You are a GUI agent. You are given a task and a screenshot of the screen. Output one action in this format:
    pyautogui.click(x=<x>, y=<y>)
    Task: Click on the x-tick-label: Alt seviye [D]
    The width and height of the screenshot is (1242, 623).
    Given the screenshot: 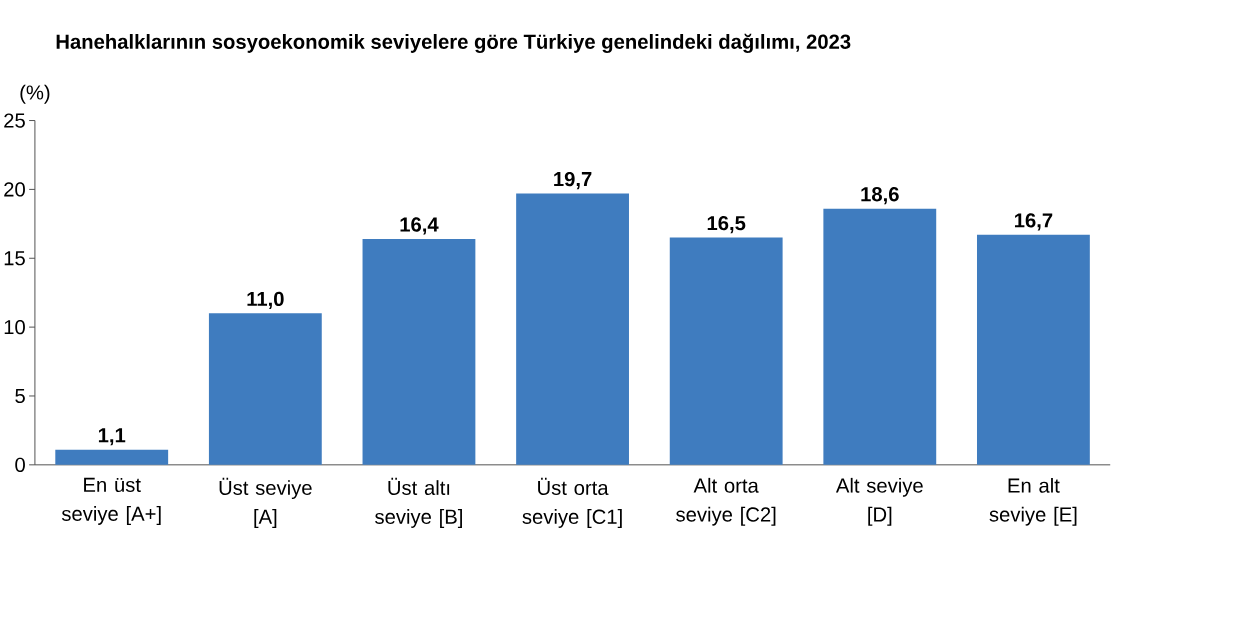 What is the action you would take?
    pyautogui.click(x=879, y=501)
    